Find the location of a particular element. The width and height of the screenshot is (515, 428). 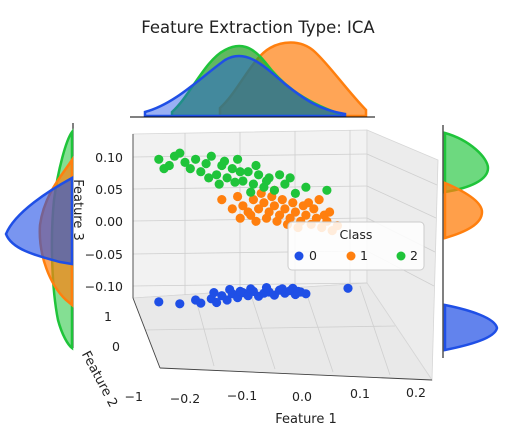

y-tick-label: 0 is located at coordinates (116, 346).